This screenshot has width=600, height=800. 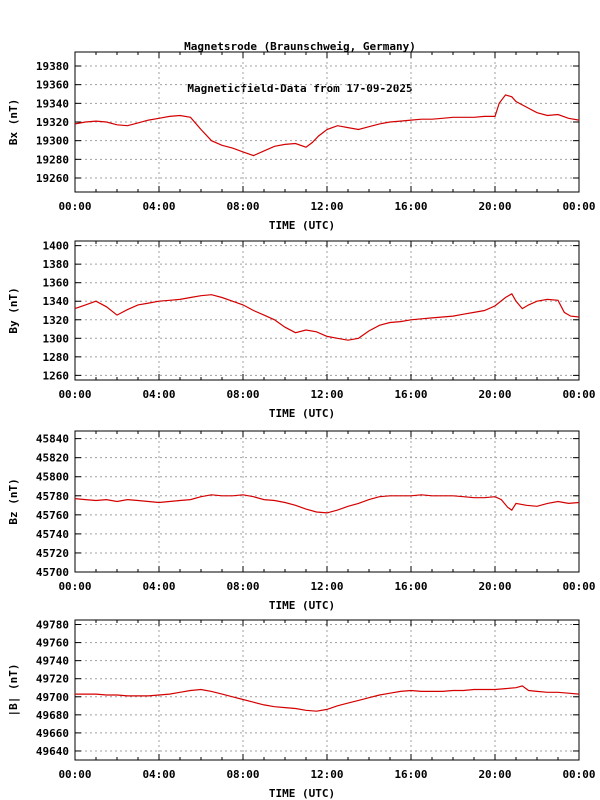 What do you see at coordinates (56, 264) in the screenshot?
I see `y-tick-label: 1380` at bounding box center [56, 264].